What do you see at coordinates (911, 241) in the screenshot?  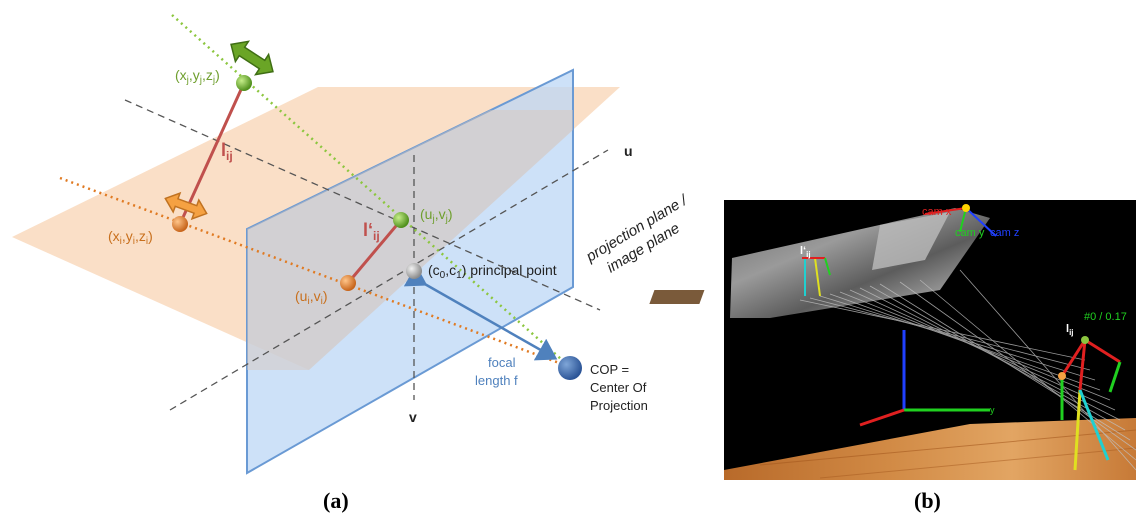 I see `camera-image-window` at bounding box center [911, 241].